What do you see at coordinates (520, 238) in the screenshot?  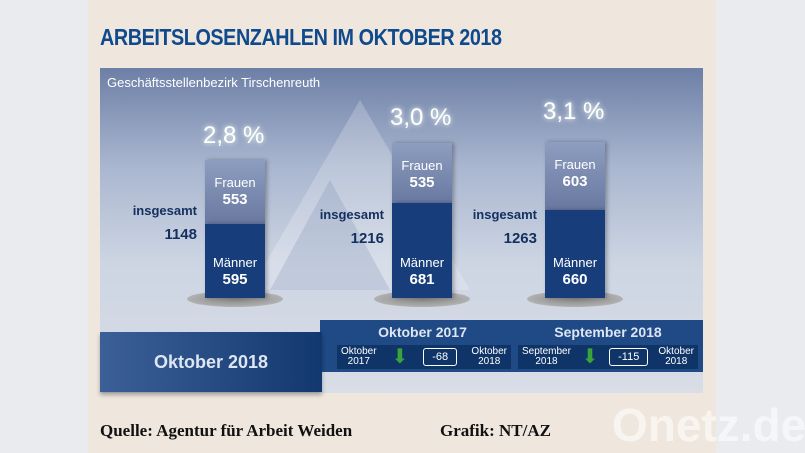 I see `total-value: 1263` at bounding box center [520, 238].